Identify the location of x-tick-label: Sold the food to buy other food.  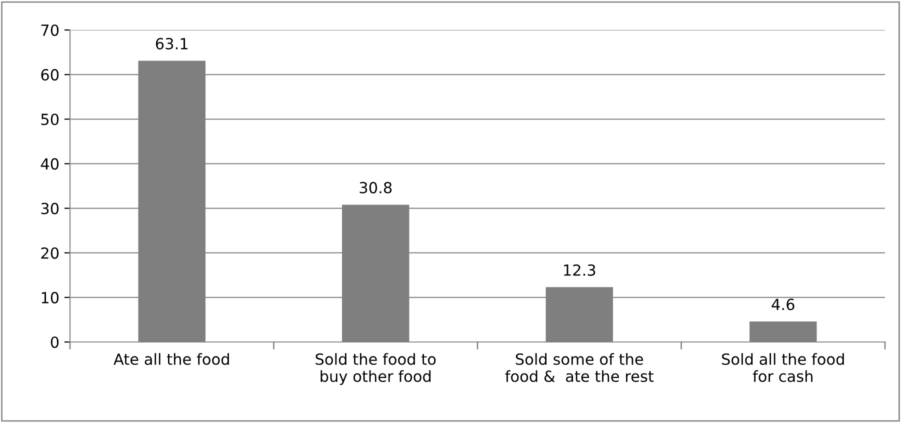
(376, 369).